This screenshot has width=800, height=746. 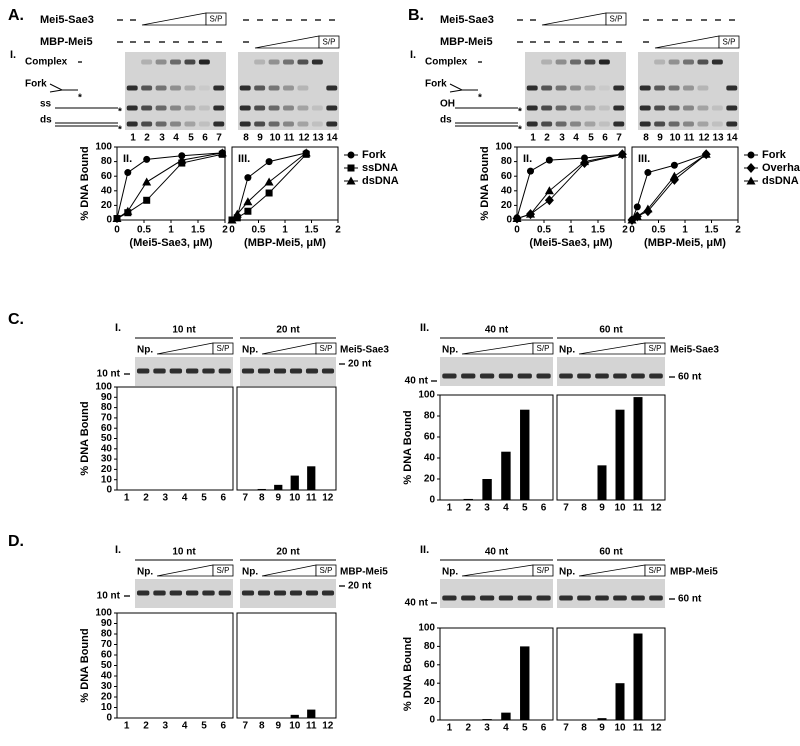 What do you see at coordinates (424, 550) in the screenshot?
I see `section-label: II.` at bounding box center [424, 550].